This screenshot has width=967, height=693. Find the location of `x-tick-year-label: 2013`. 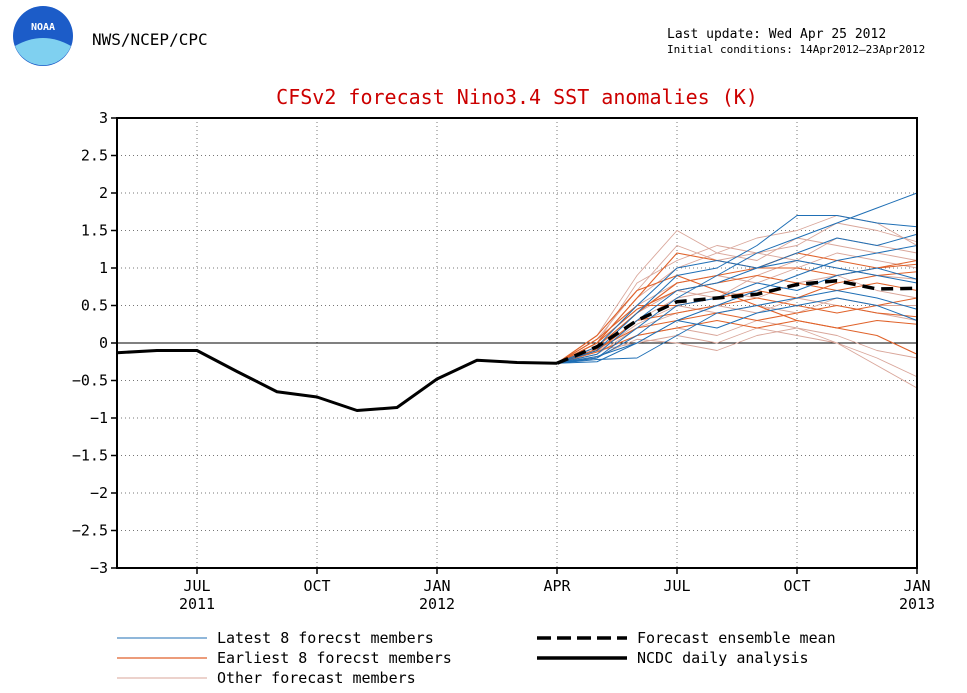

x-tick-year-label: 2013 is located at coordinates (917, 604).